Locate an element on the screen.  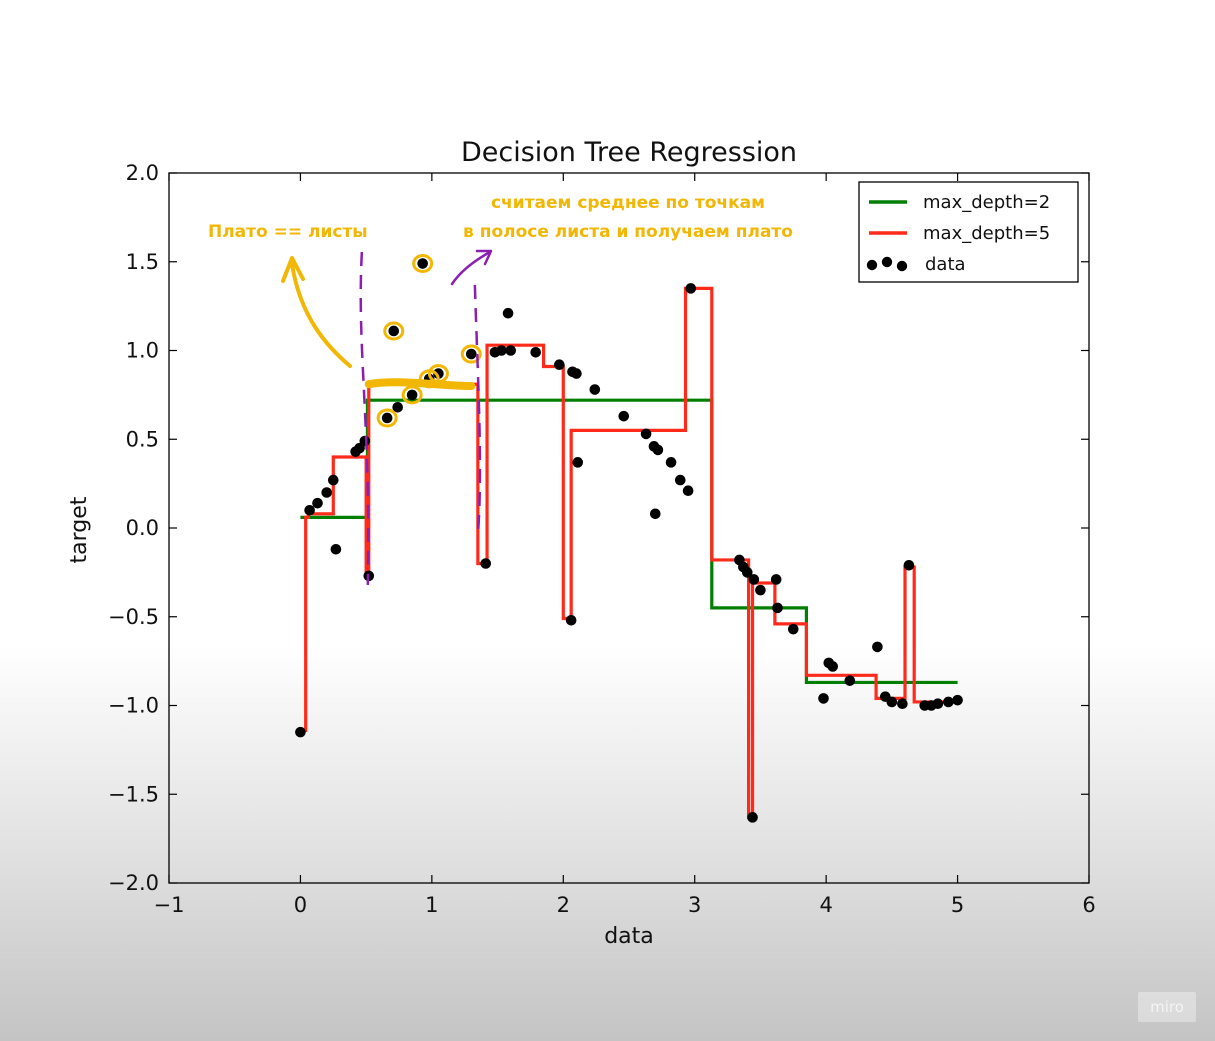
legend-label-max-depth-2: max_depth=2 is located at coordinates (986, 202).